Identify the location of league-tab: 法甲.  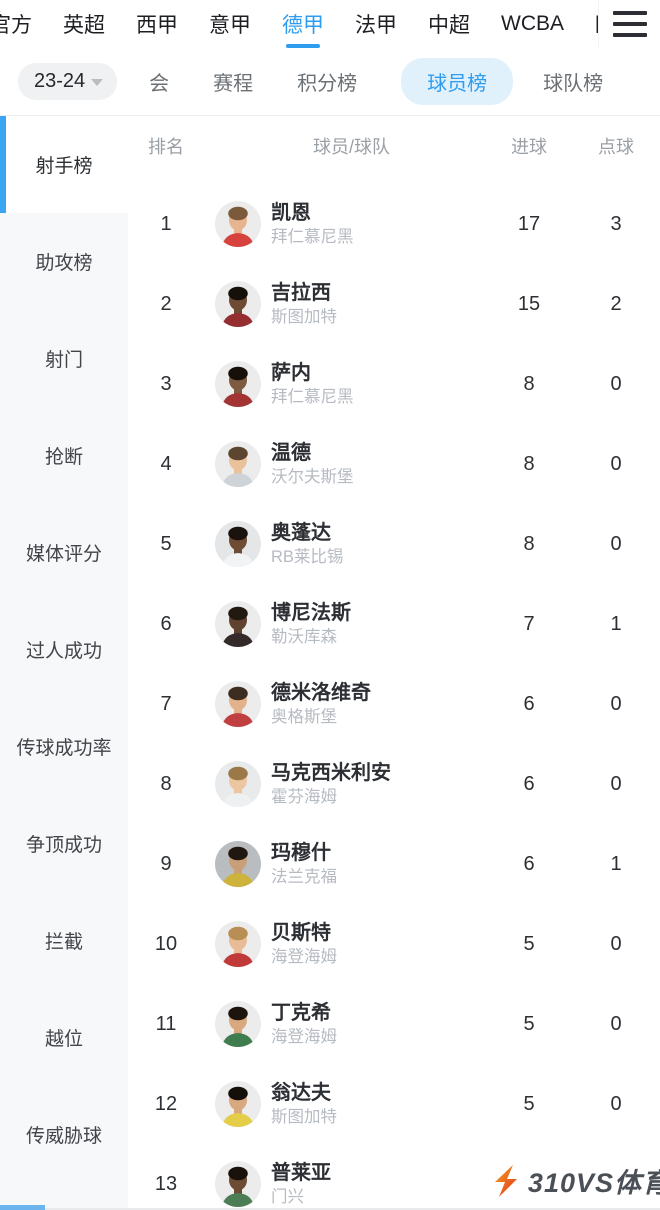
(376, 25).